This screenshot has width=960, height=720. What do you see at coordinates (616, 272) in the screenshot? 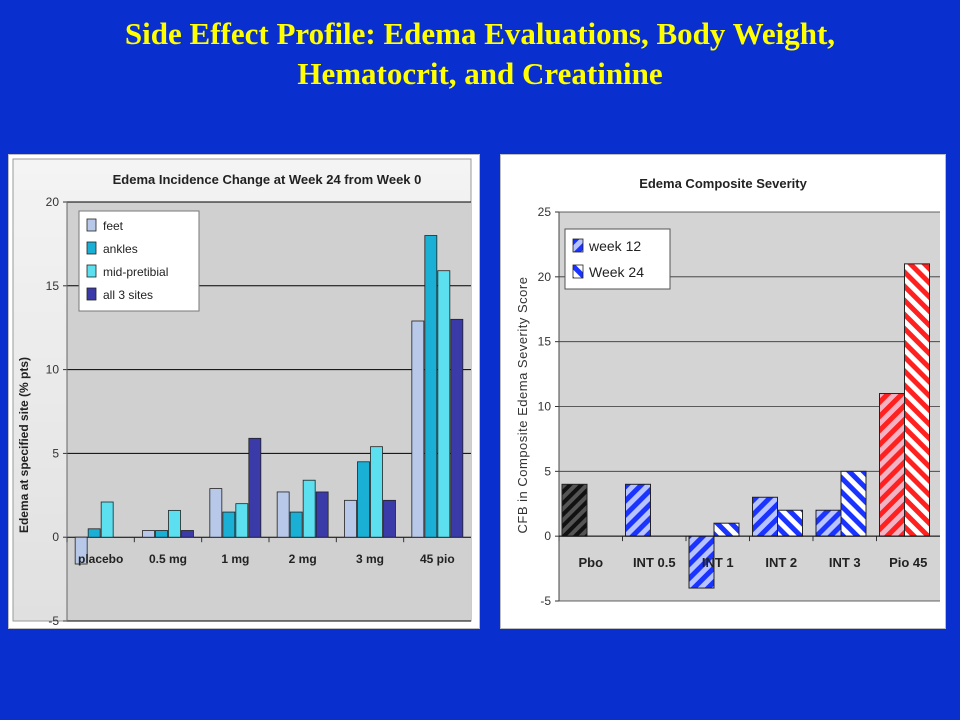
I see `legend-label: Week 24` at bounding box center [616, 272].